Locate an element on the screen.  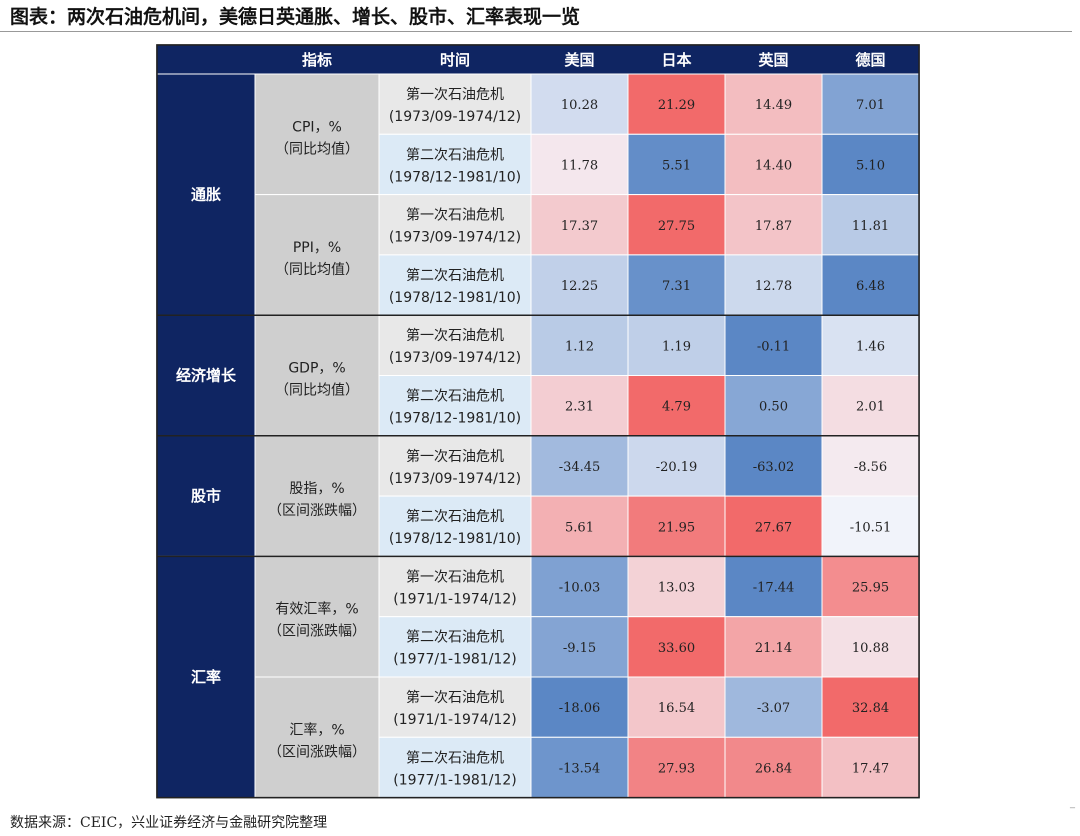
value-label: 11.78 is located at coordinates (579, 165).